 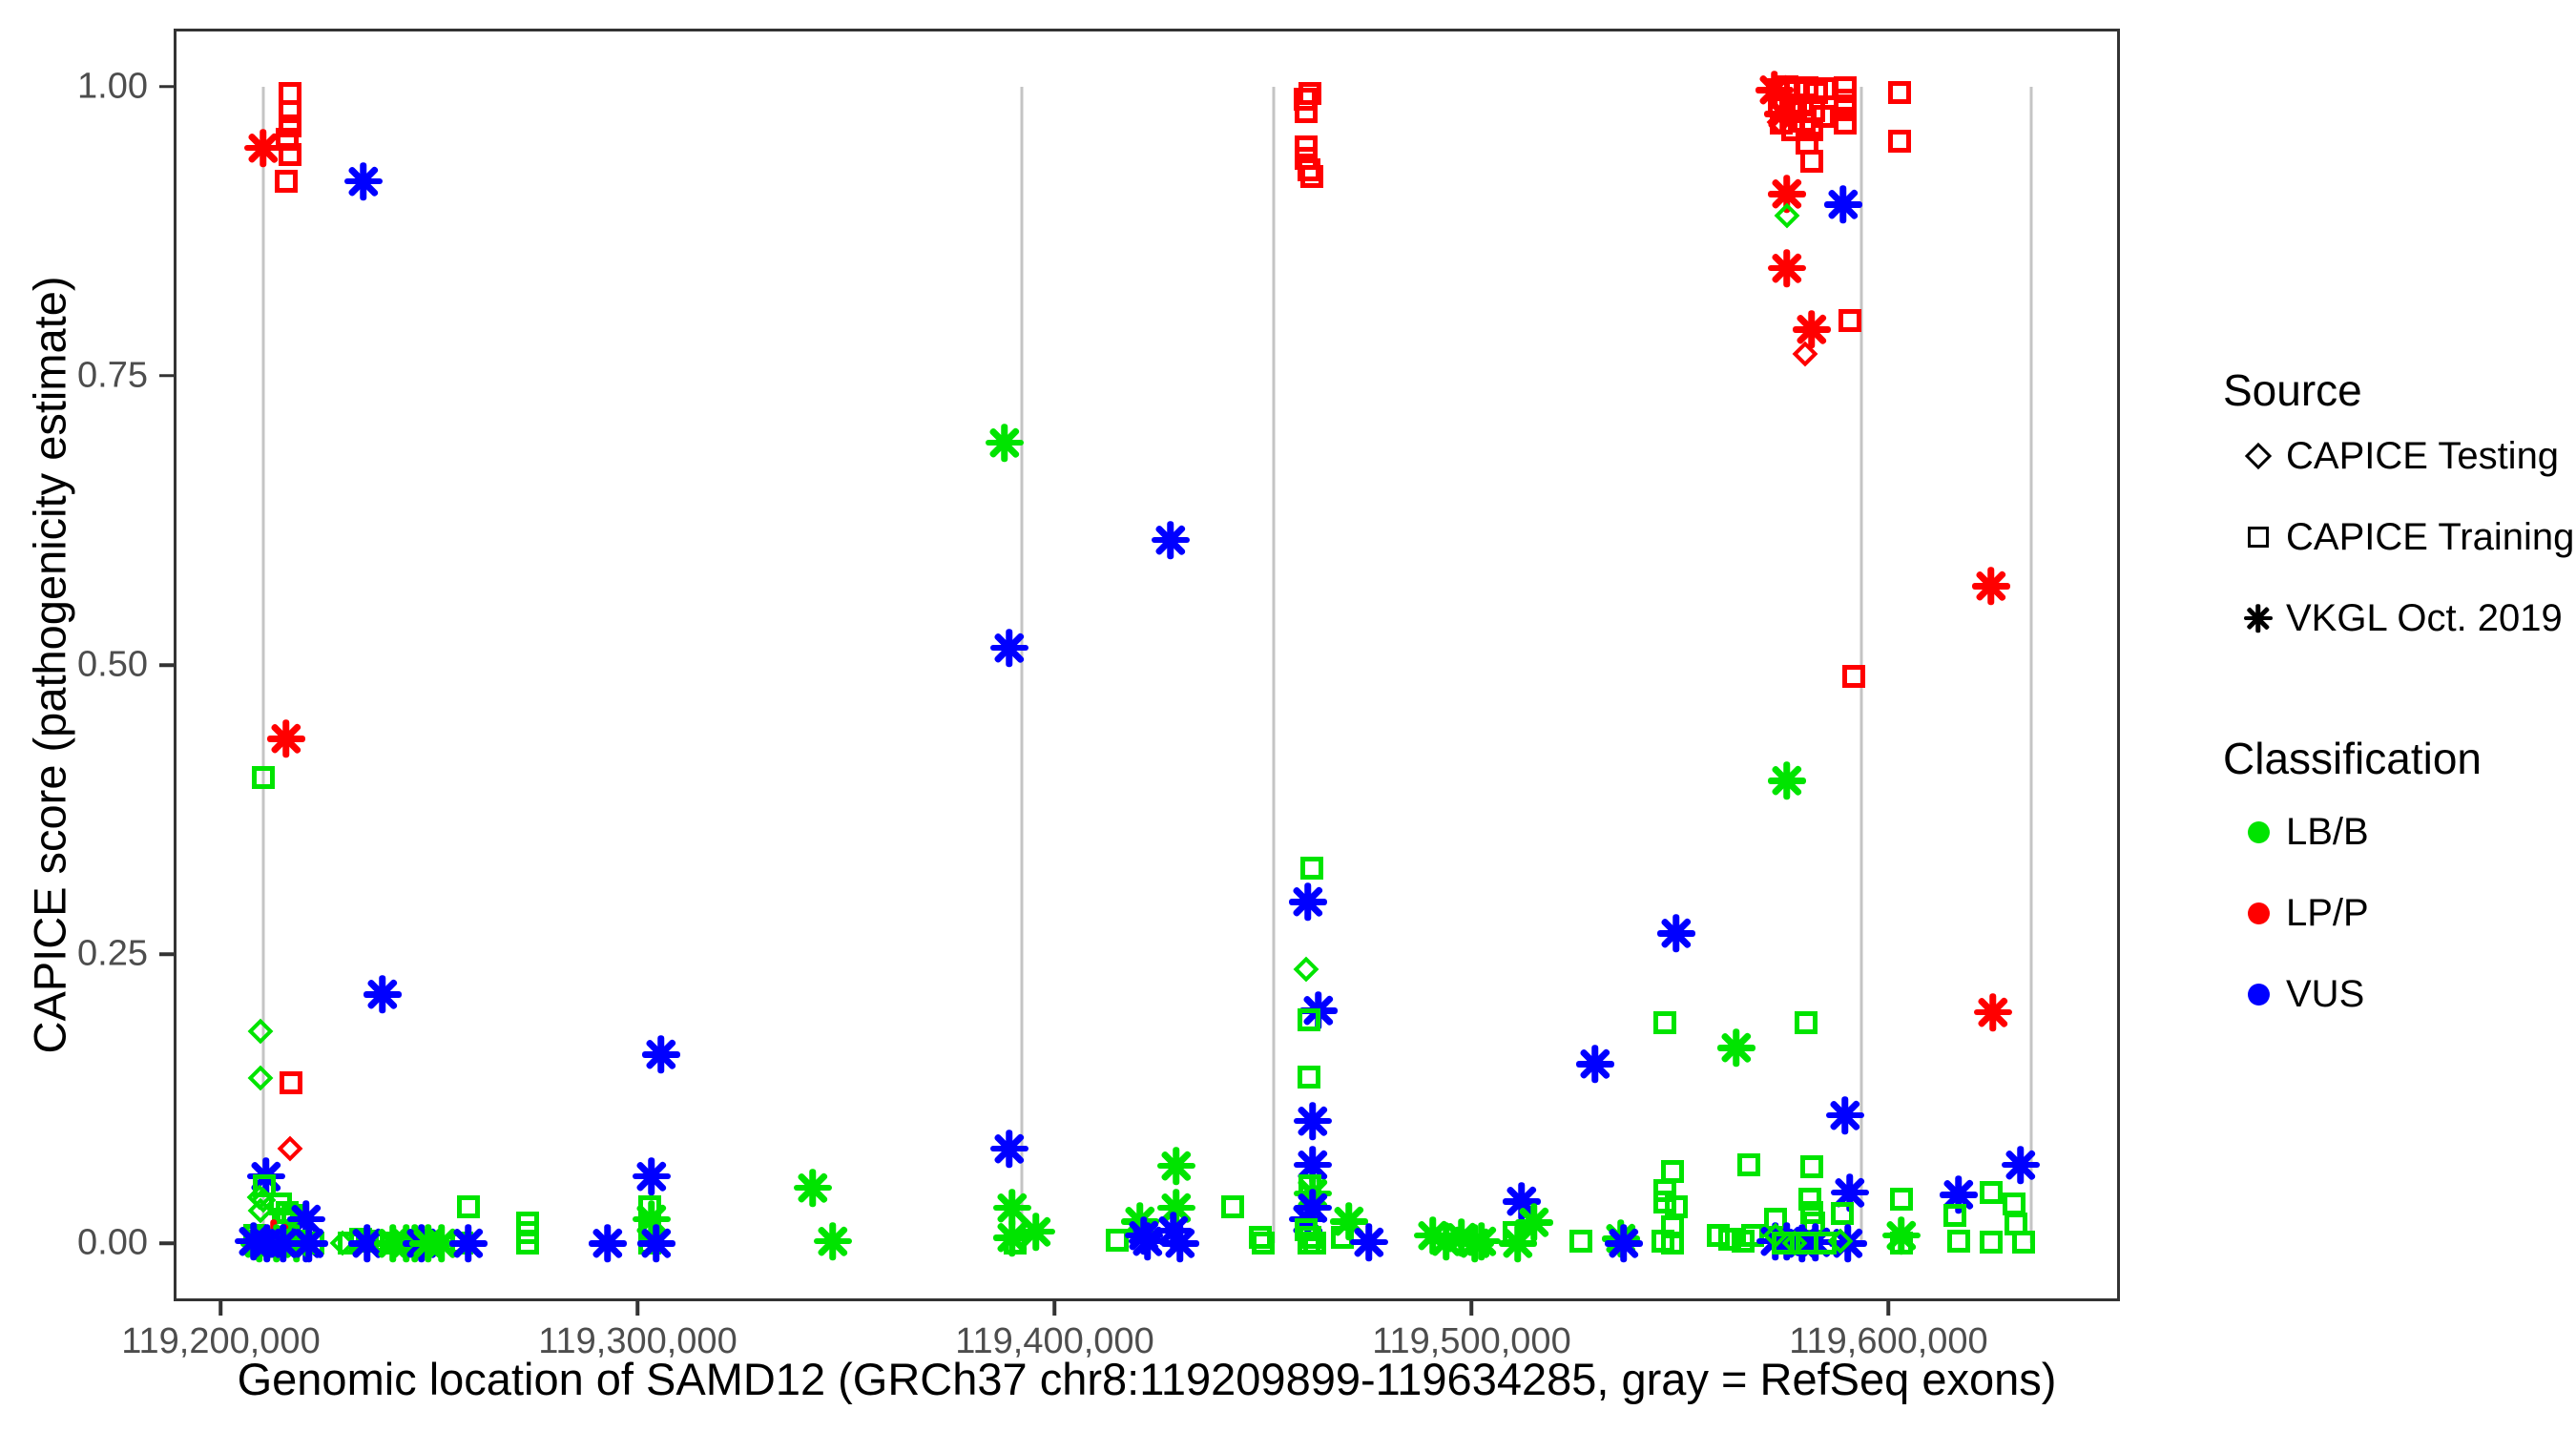 I want to click on x-tick-label: 119,600,000, so click(x=1888, y=1341).